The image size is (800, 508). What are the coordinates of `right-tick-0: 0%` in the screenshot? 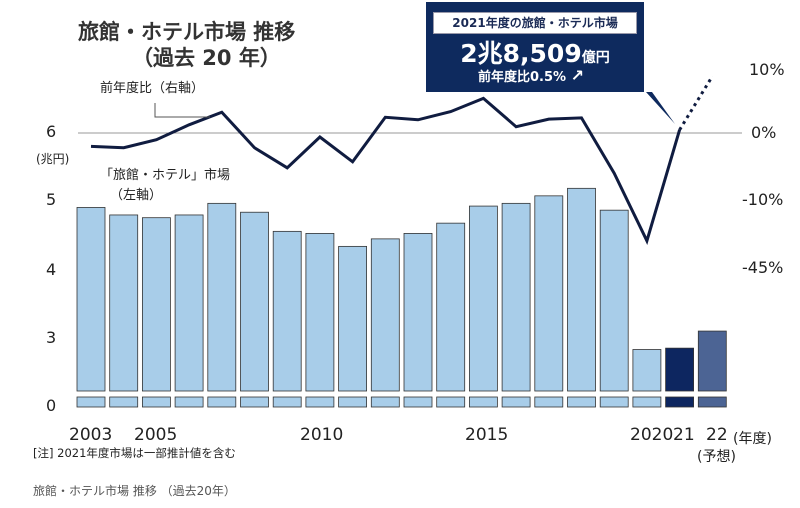 It's located at (764, 132).